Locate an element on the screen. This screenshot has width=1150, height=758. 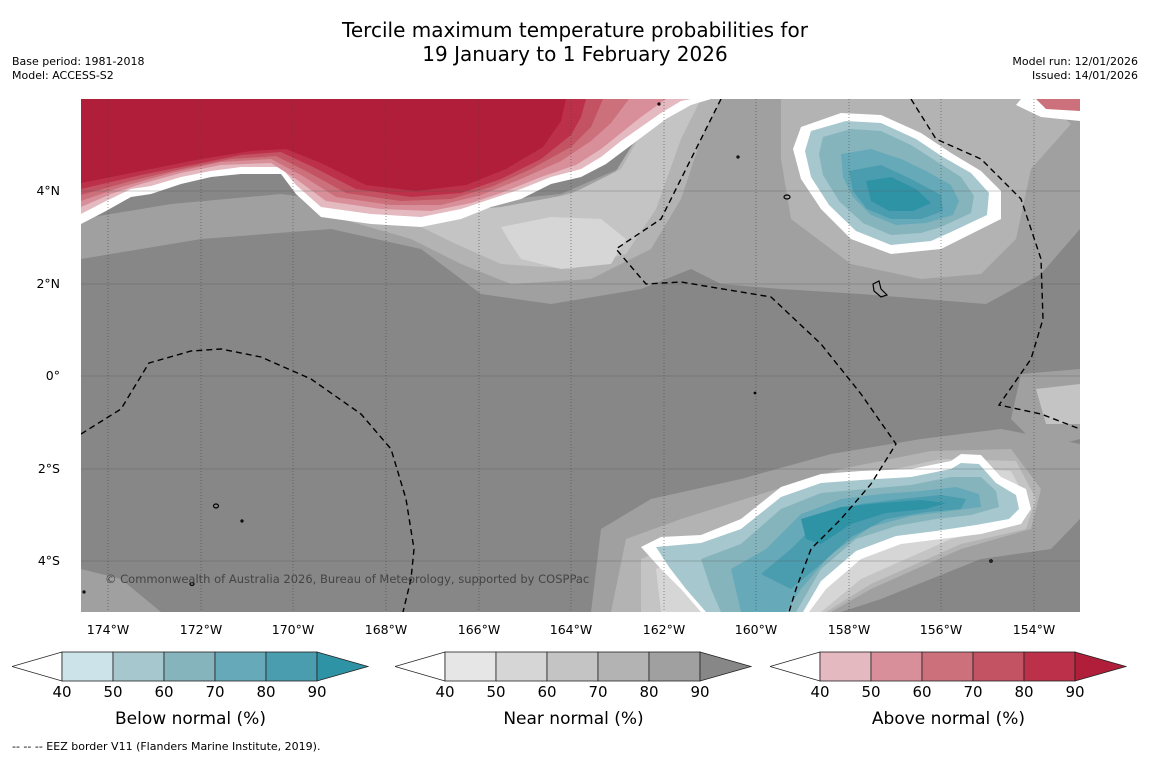
eez-border-east is located at coordinates (995, 264).